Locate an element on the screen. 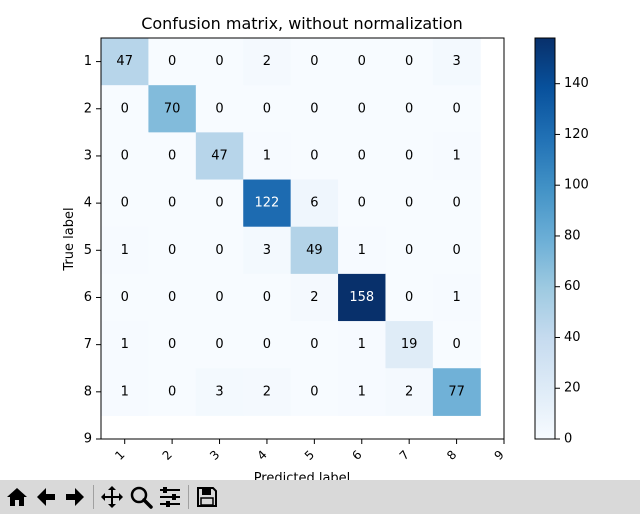 Image resolution: width=640 pixels, height=514 pixels. navigation-toolbar is located at coordinates (320, 497).